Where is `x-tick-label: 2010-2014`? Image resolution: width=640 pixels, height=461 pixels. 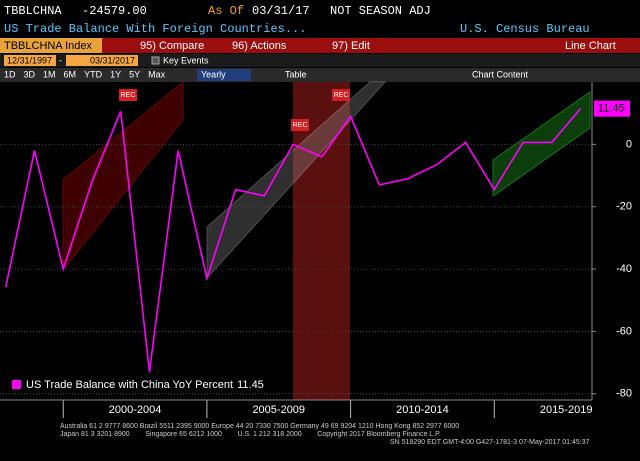 x-tick-label: 2010-2014 is located at coordinates (422, 410).